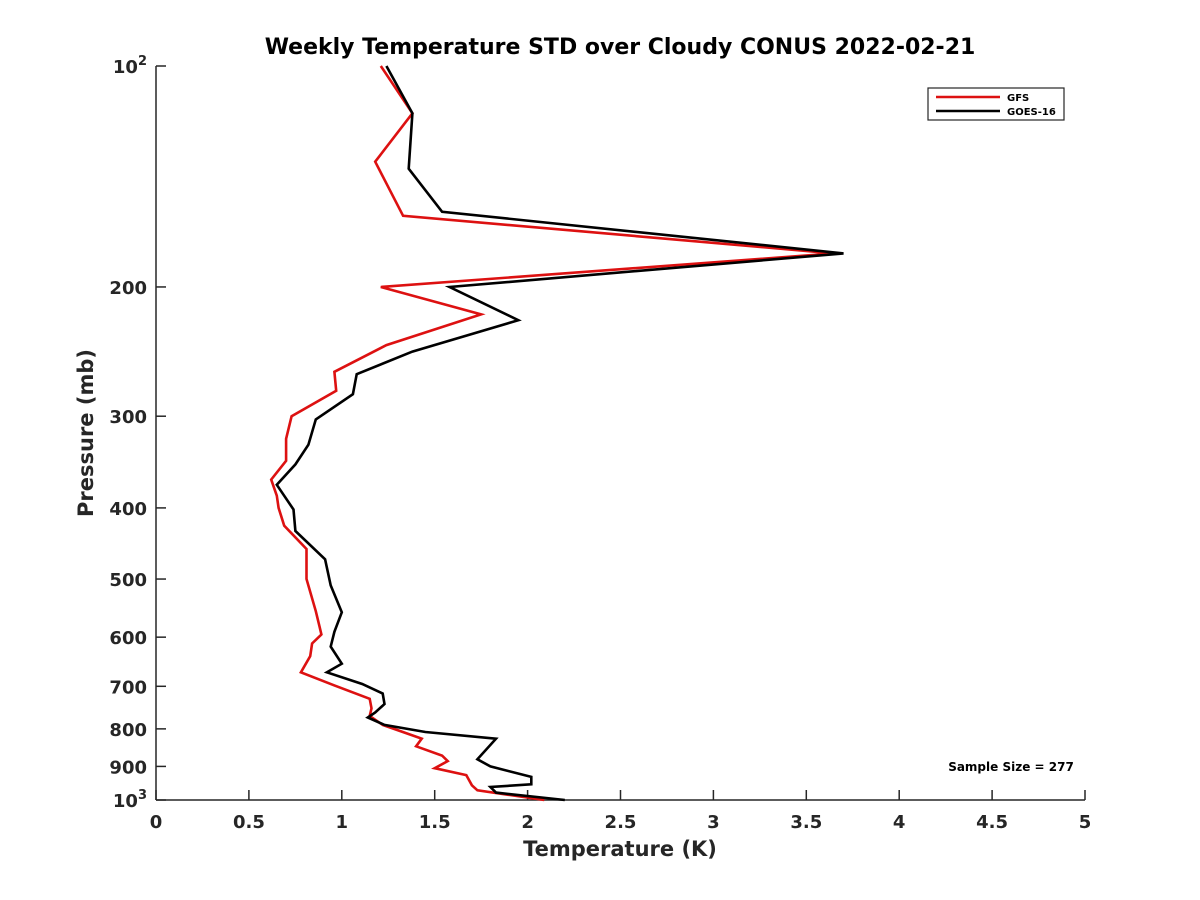  Describe the element at coordinates (899, 822) in the screenshot. I see `x-tick-label: 4` at that location.